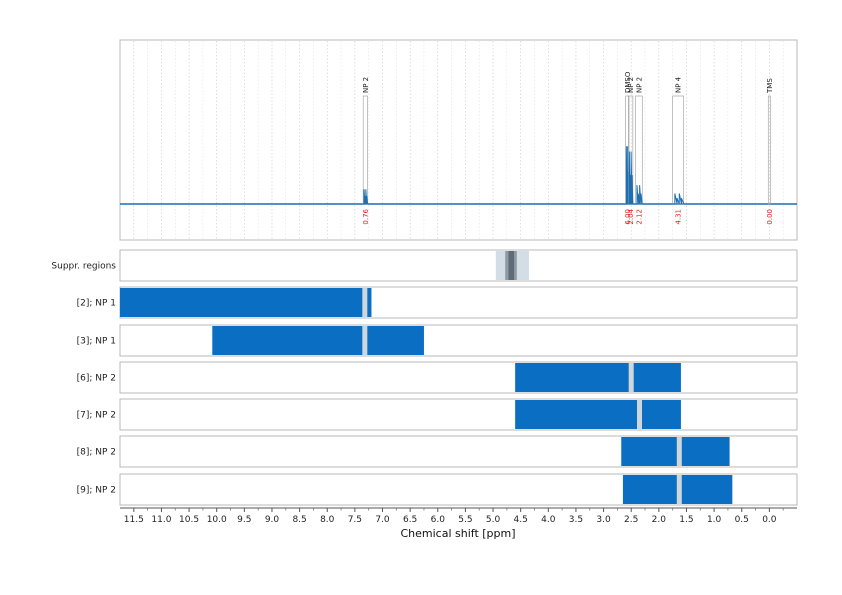 The width and height of the screenshot is (842, 595). What do you see at coordinates (493, 520) in the screenshot?
I see `x-tick-label: 5.0` at bounding box center [493, 520].